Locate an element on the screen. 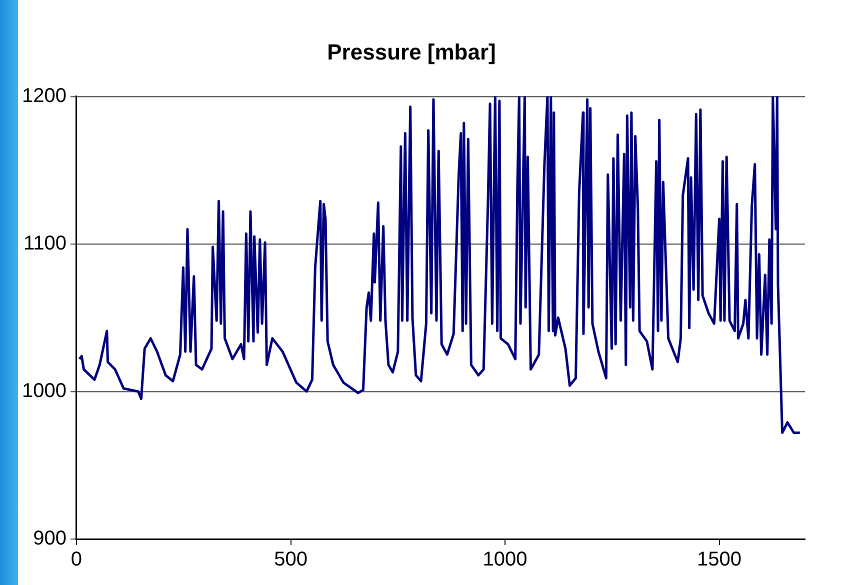 The width and height of the screenshot is (841, 585). y-tick-label: 1200 is located at coordinates (44, 95).